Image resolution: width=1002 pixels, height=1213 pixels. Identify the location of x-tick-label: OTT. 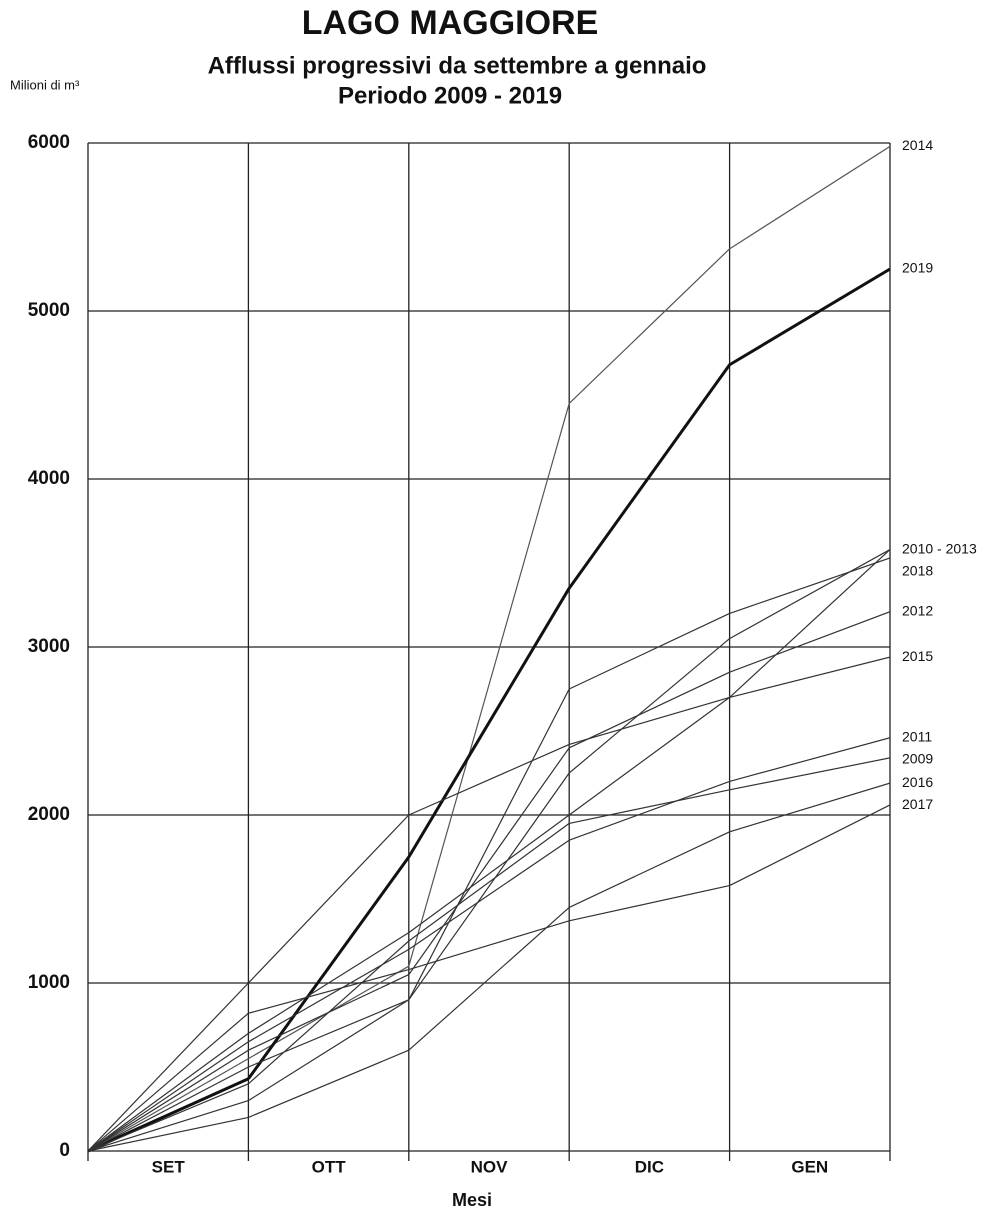
(329, 1166).